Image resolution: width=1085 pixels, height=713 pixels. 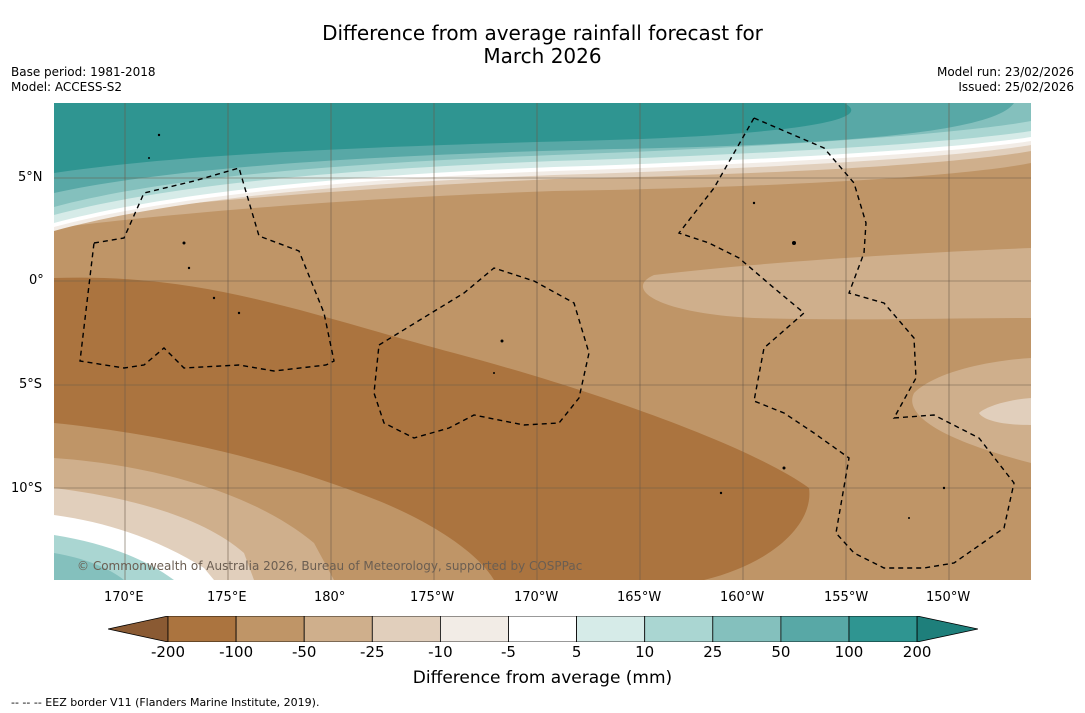 I want to click on colorbar-swatches, so click(x=543, y=629).